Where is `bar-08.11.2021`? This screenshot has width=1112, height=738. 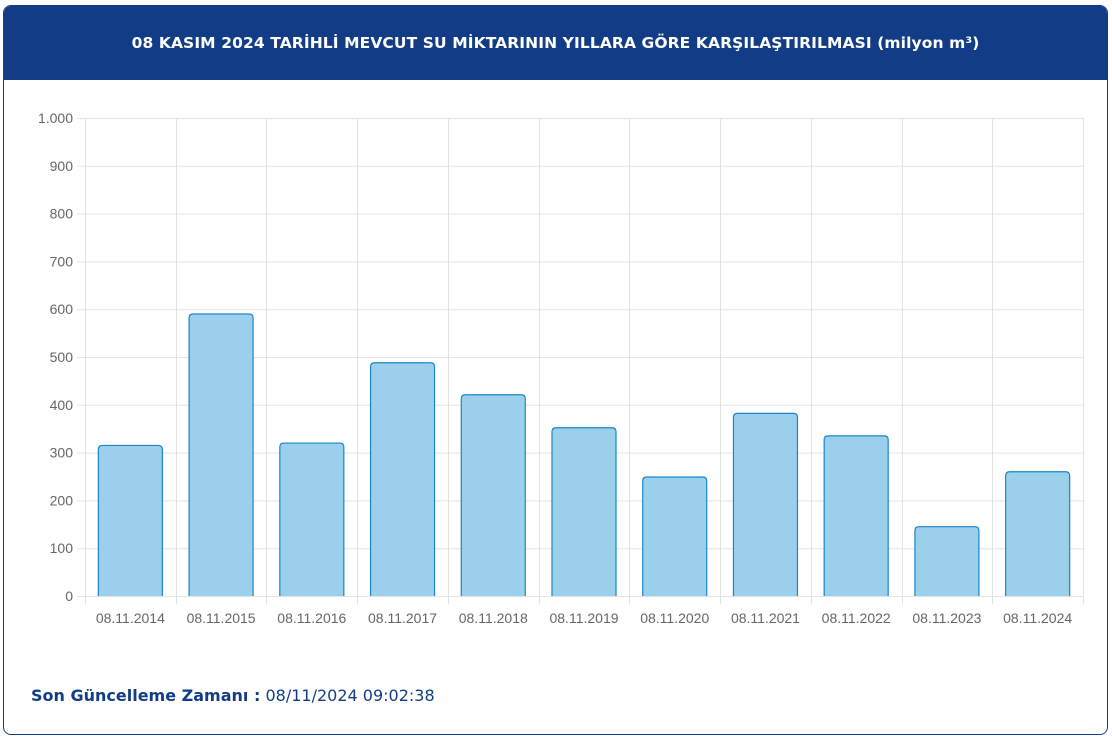
bar-08.11.2021 is located at coordinates (765, 504).